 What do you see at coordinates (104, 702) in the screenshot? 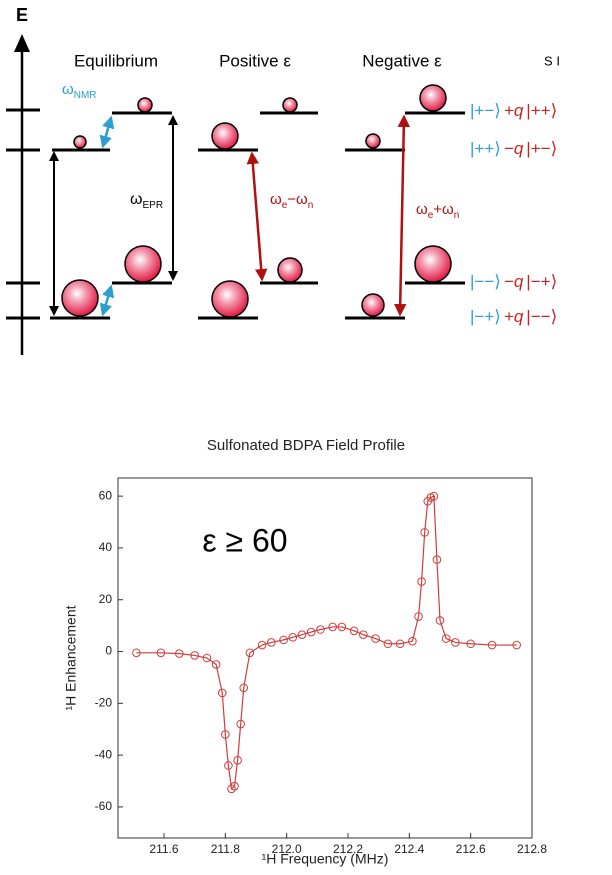
I see `y-tick-label: -20` at bounding box center [104, 702].